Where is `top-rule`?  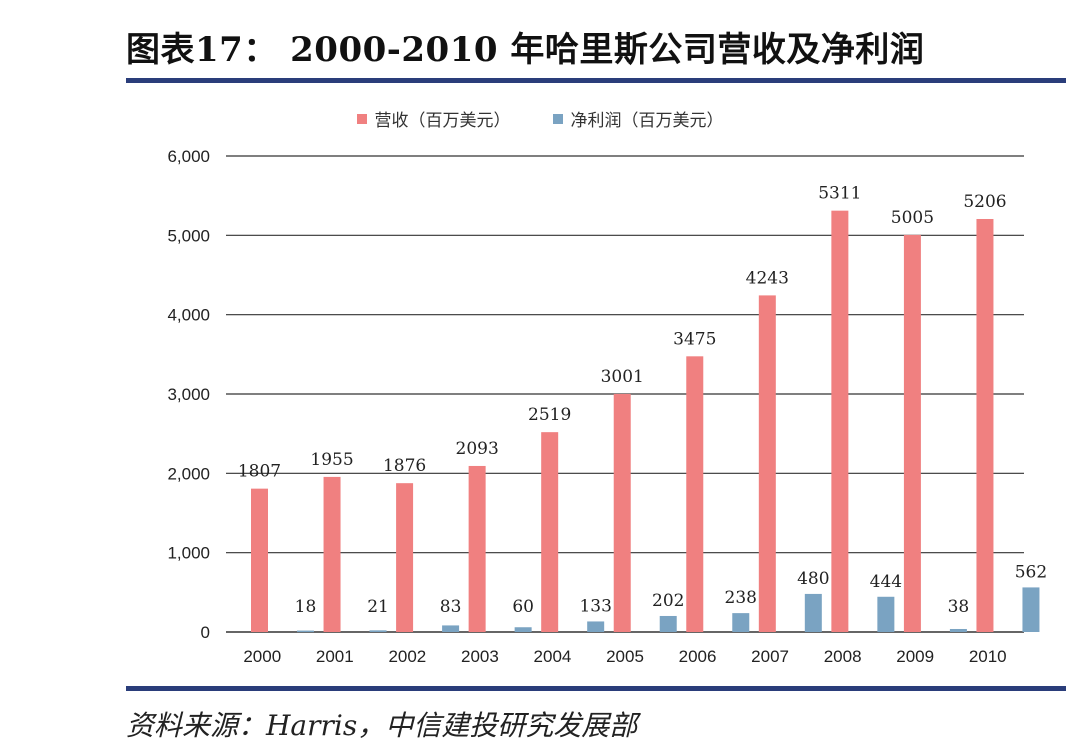 top-rule is located at coordinates (596, 80).